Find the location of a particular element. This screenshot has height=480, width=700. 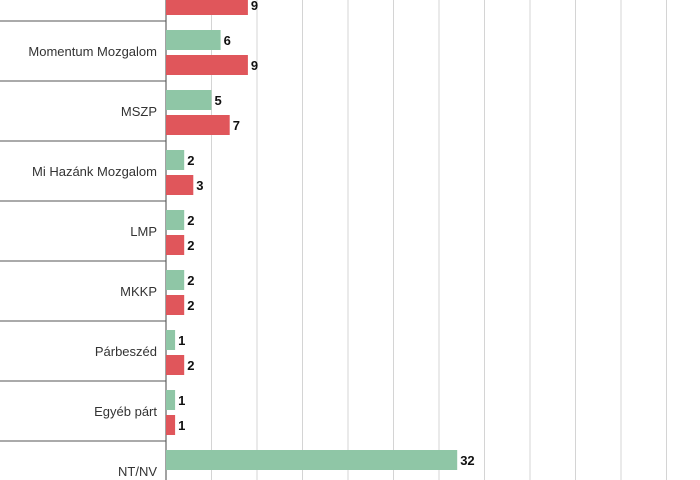

category-label: Momentum Mozgalom is located at coordinates (92, 51).